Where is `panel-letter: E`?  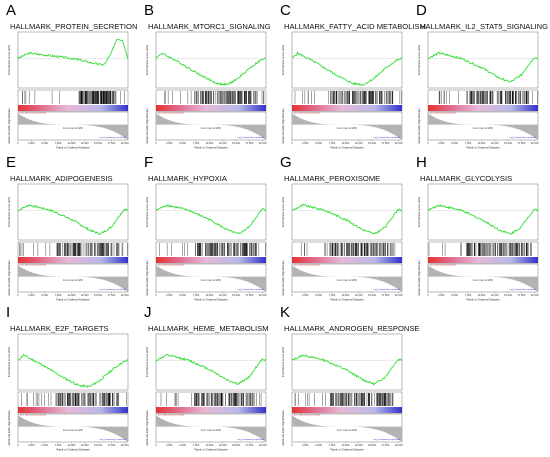
panel-letter: E is located at coordinates (11, 162).